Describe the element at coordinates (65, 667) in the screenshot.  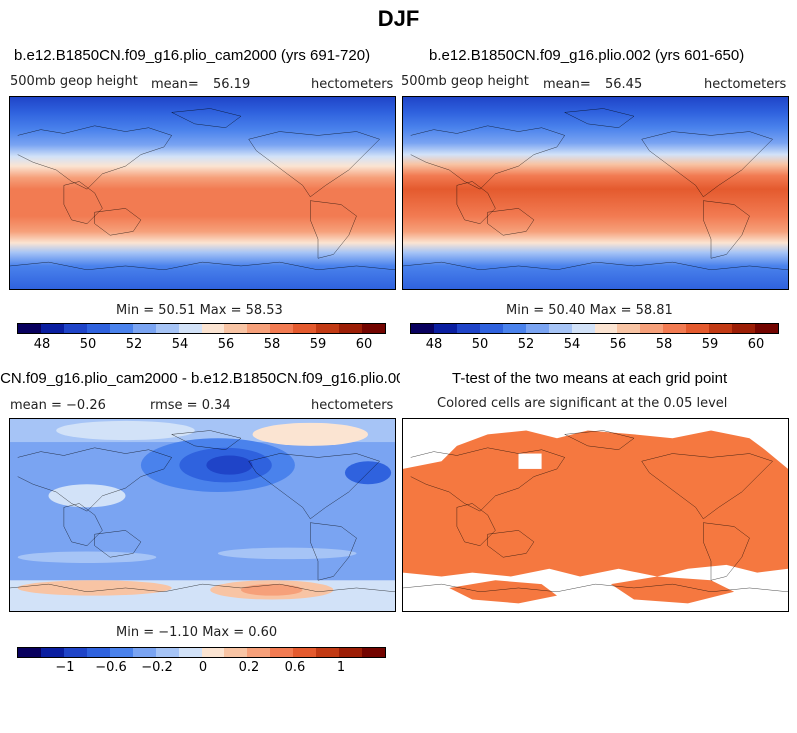
I see `diff-tick: −1` at that location.